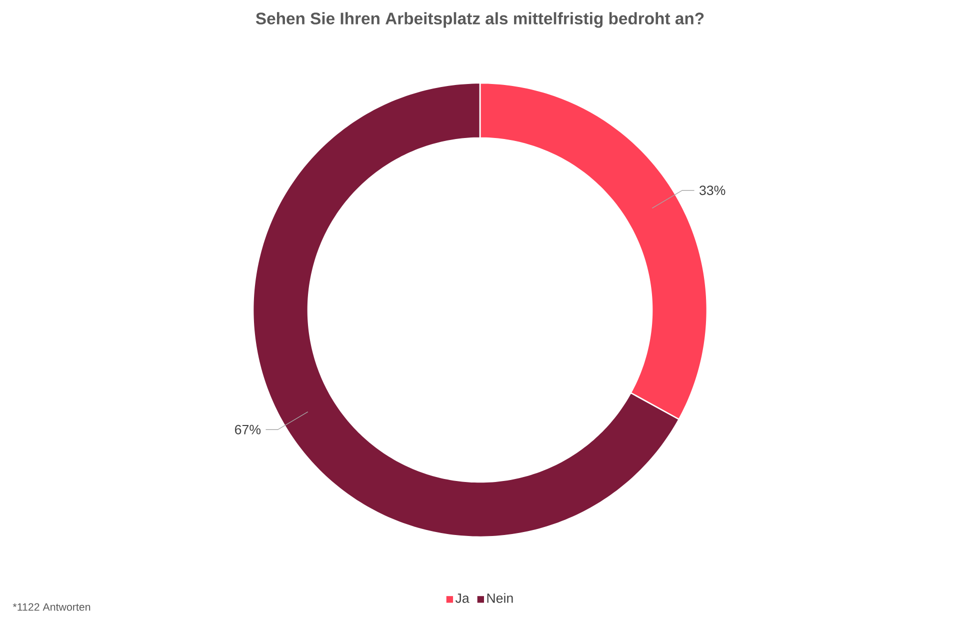 This screenshot has width=960, height=620. I want to click on text: *1122 Antworten, so click(51, 607).